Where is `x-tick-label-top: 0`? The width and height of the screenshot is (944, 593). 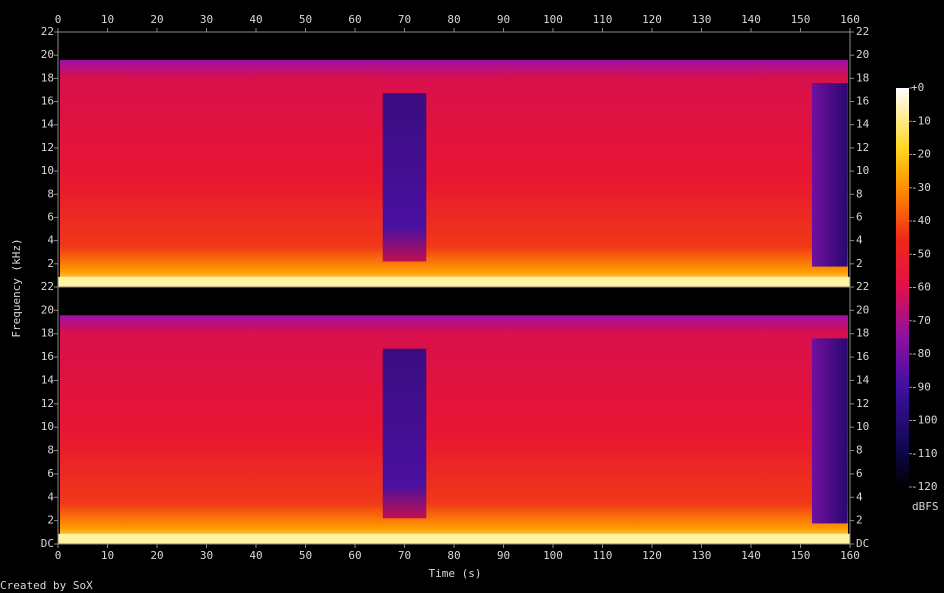 x-tick-label-top: 0 is located at coordinates (58, 19).